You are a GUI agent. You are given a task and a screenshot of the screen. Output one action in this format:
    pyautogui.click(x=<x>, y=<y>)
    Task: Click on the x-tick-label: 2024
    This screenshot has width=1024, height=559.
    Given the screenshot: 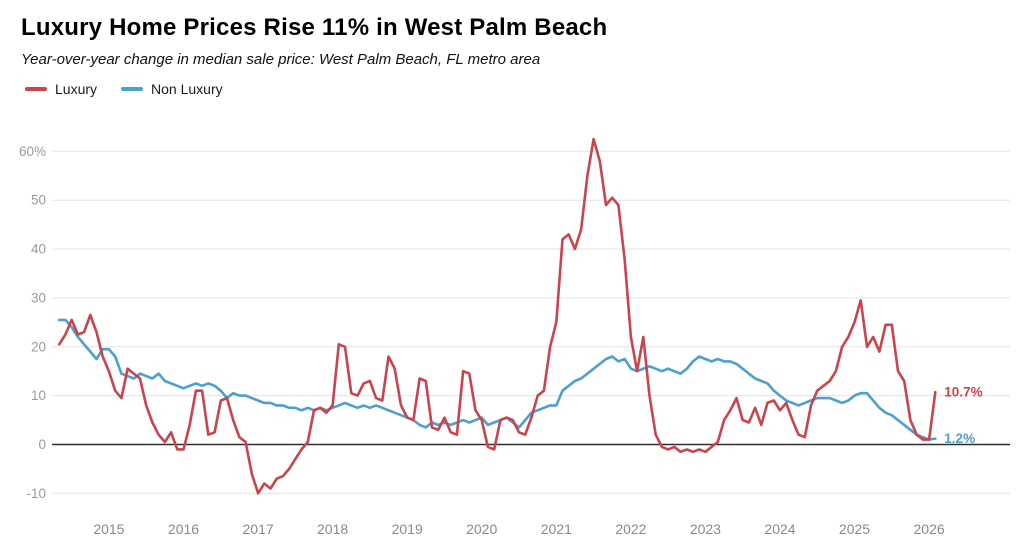 What is the action you would take?
    pyautogui.click(x=779, y=529)
    